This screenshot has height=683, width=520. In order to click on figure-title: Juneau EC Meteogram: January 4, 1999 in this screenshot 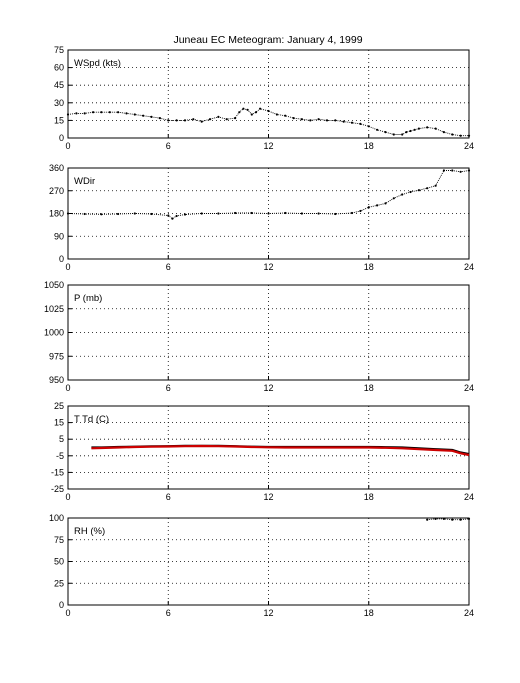, I will do `click(267, 40)`.